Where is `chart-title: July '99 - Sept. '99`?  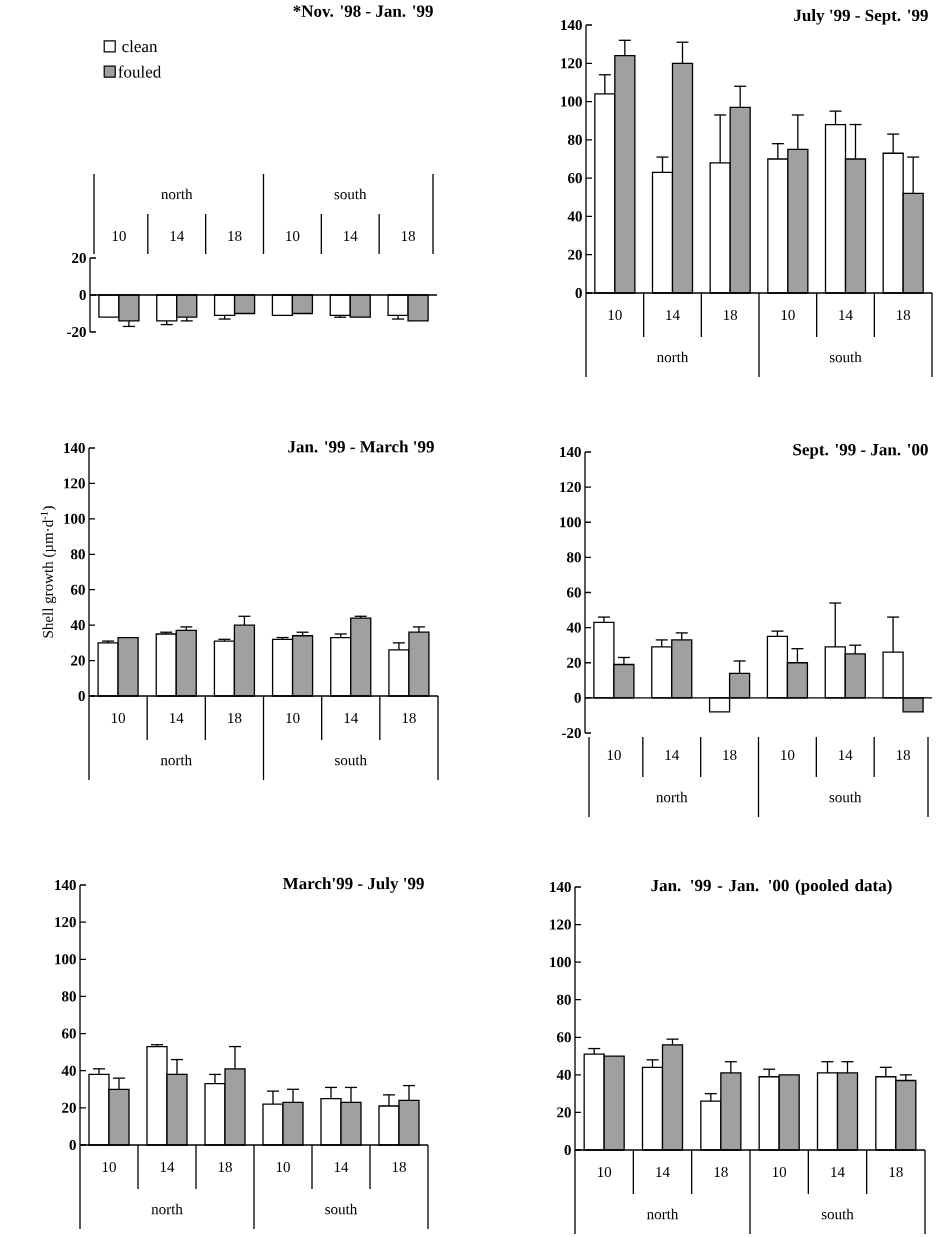 chart-title: July '99 - Sept. '99 is located at coordinates (861, 17).